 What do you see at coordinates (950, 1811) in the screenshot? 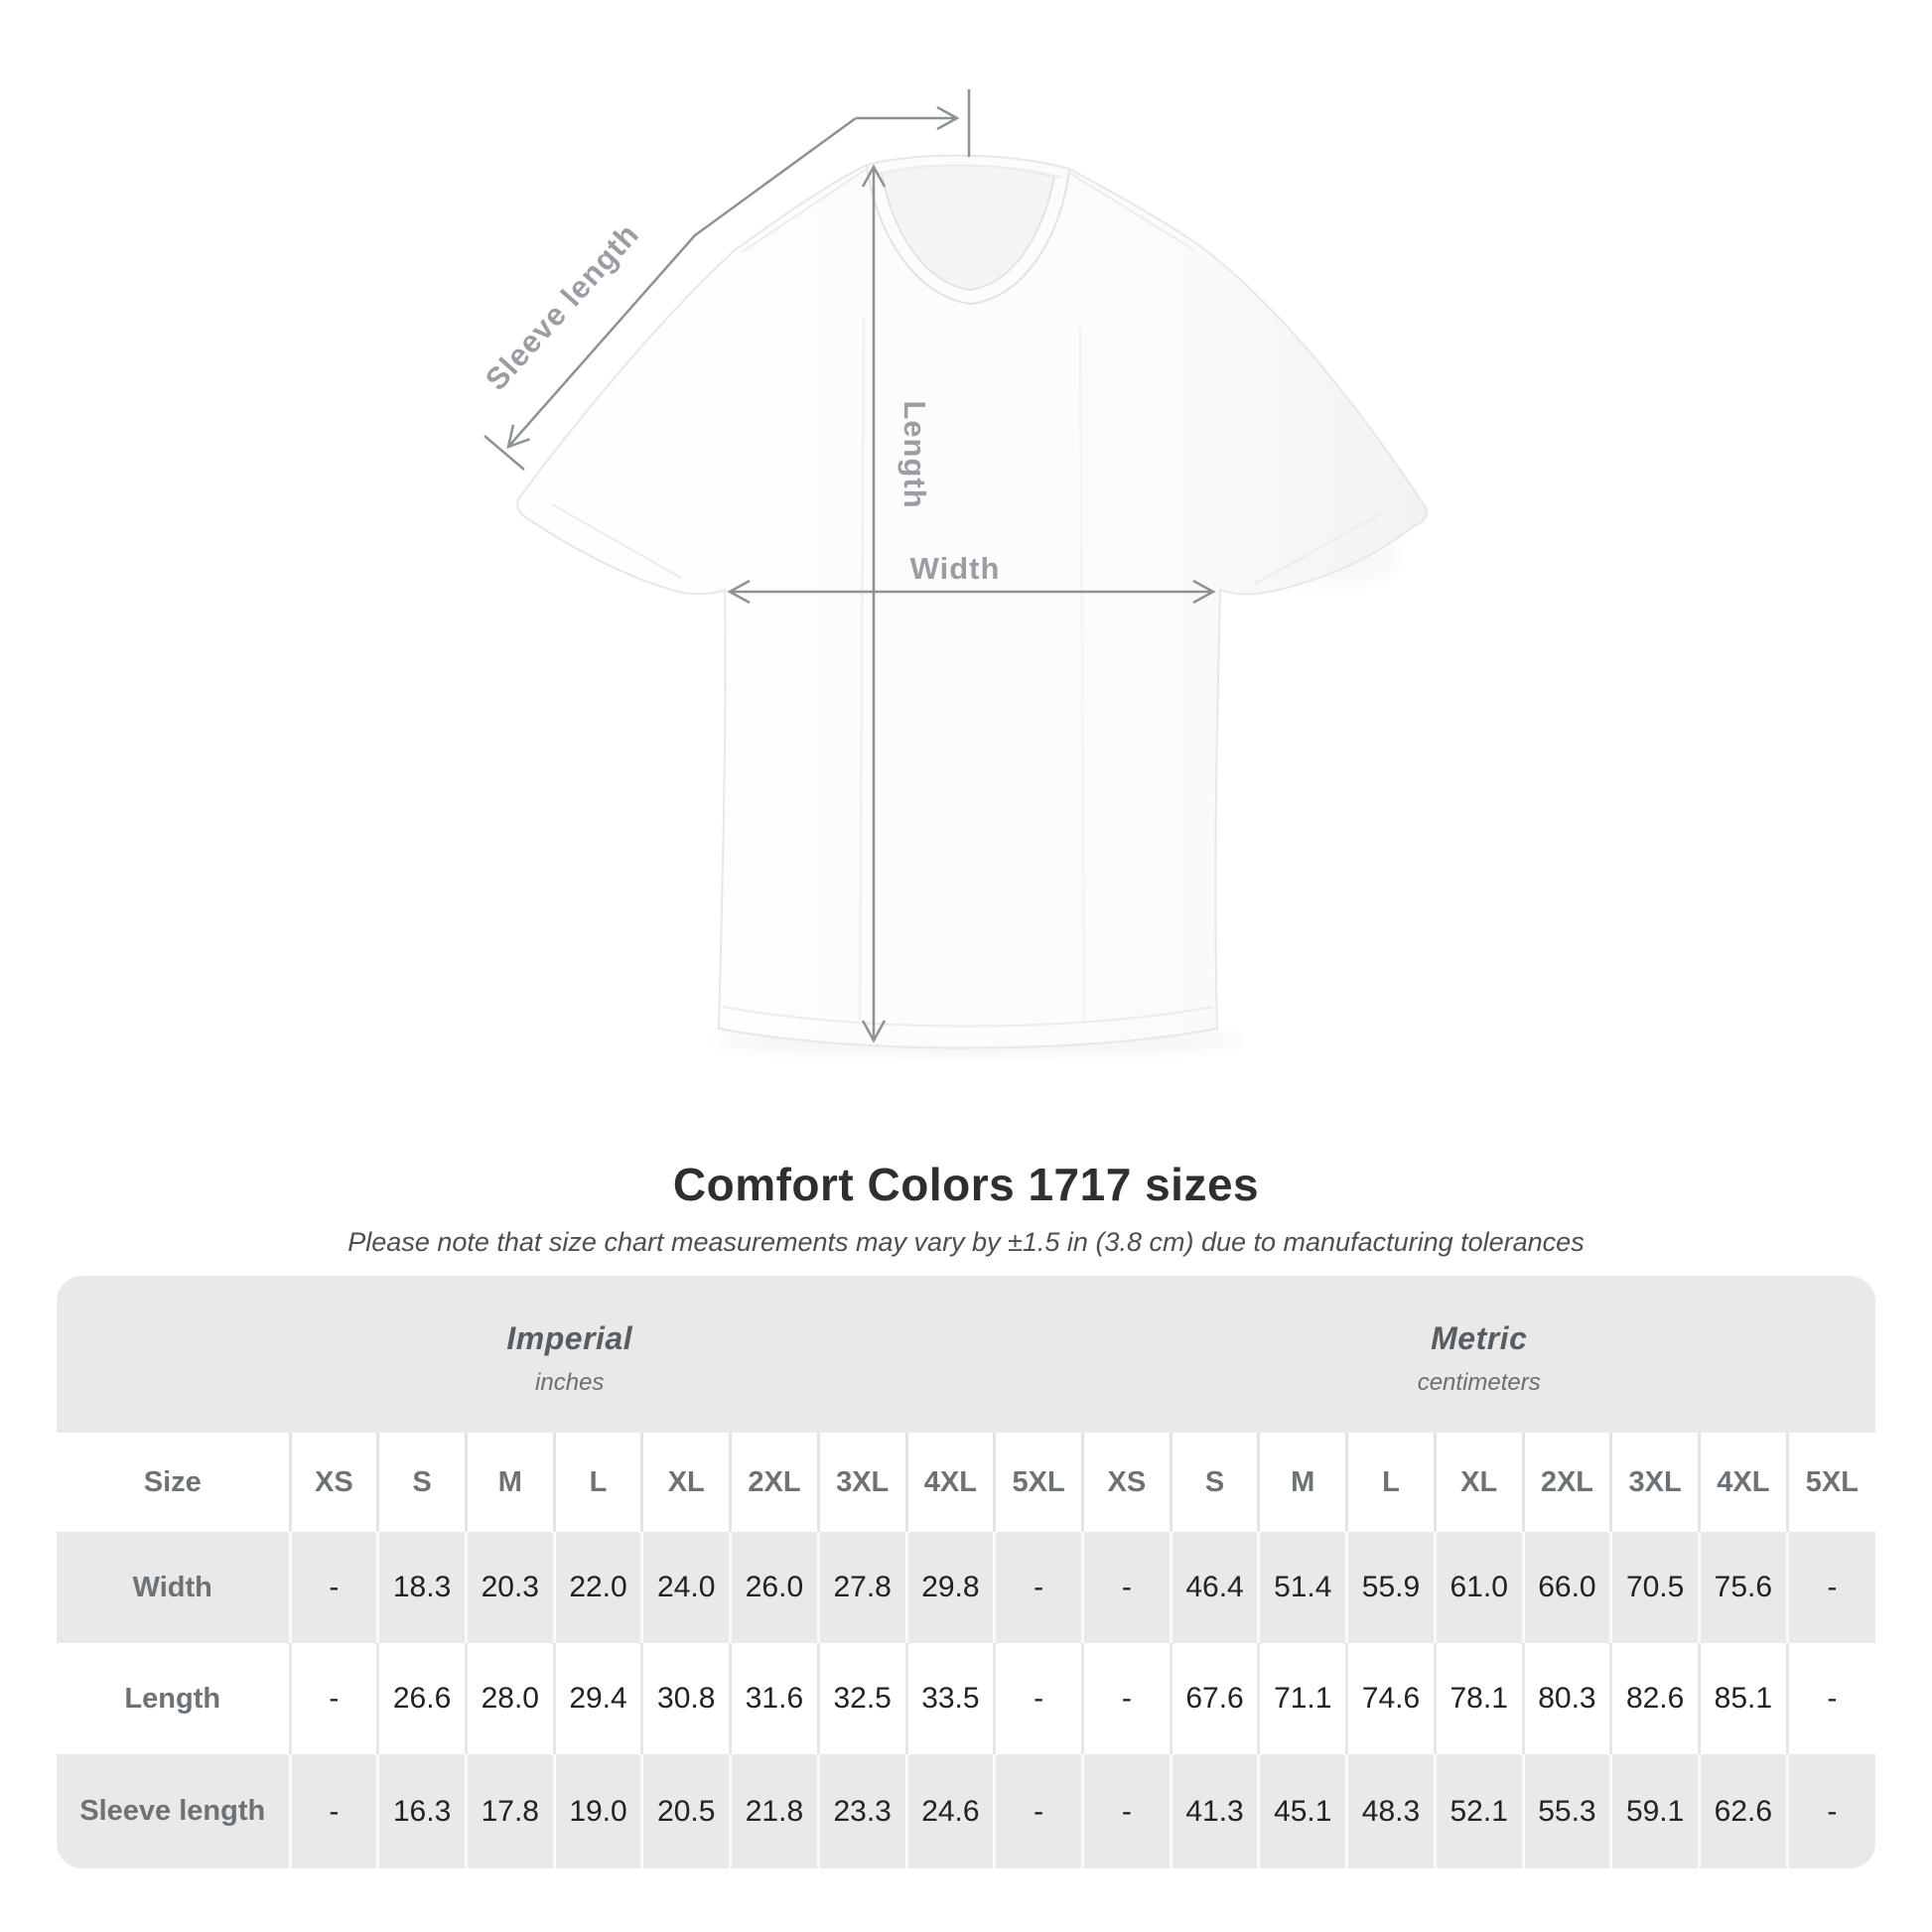
I see `value-cell: 24.6` at bounding box center [950, 1811].